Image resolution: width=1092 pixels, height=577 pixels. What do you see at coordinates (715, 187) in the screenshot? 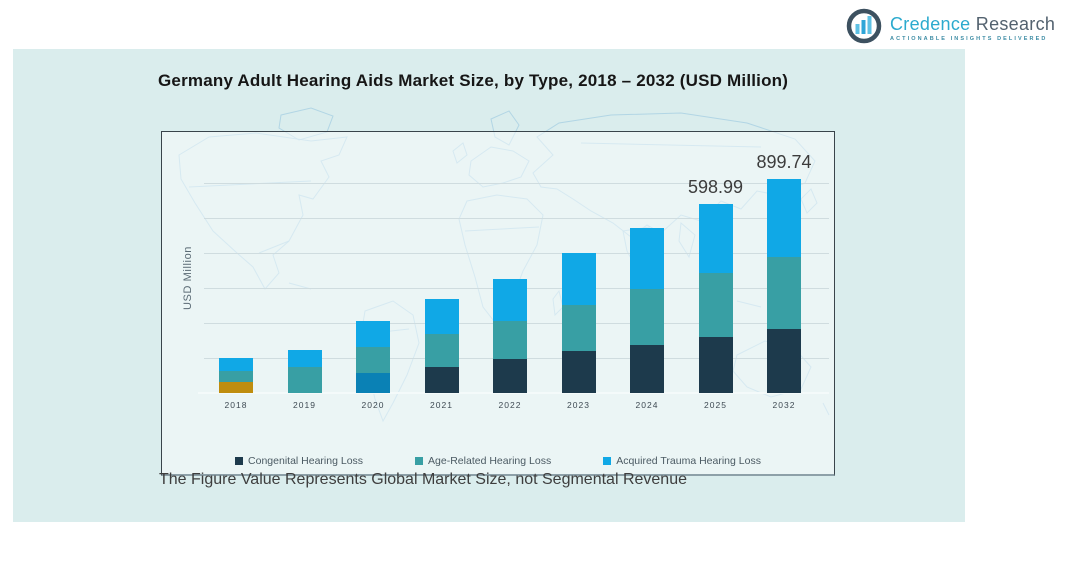
I see `data-label-2025: 598.99` at bounding box center [715, 187].